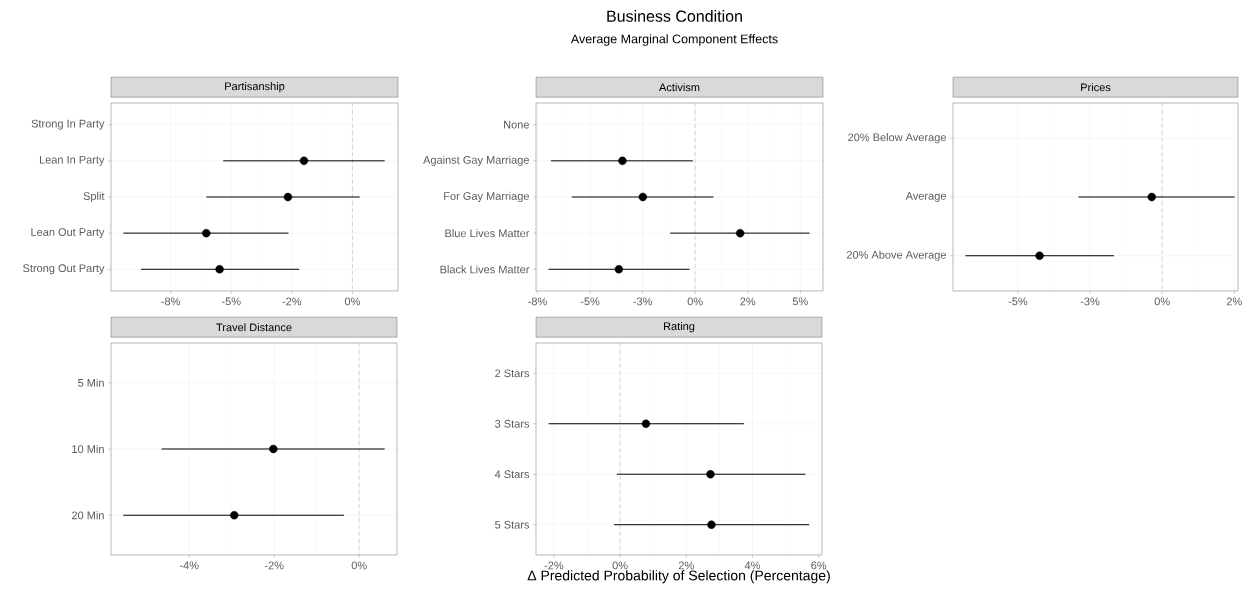 This screenshot has height=596, width=1249. Describe the element at coordinates (819, 565) in the screenshot. I see `x-tick-label: 6%` at that location.